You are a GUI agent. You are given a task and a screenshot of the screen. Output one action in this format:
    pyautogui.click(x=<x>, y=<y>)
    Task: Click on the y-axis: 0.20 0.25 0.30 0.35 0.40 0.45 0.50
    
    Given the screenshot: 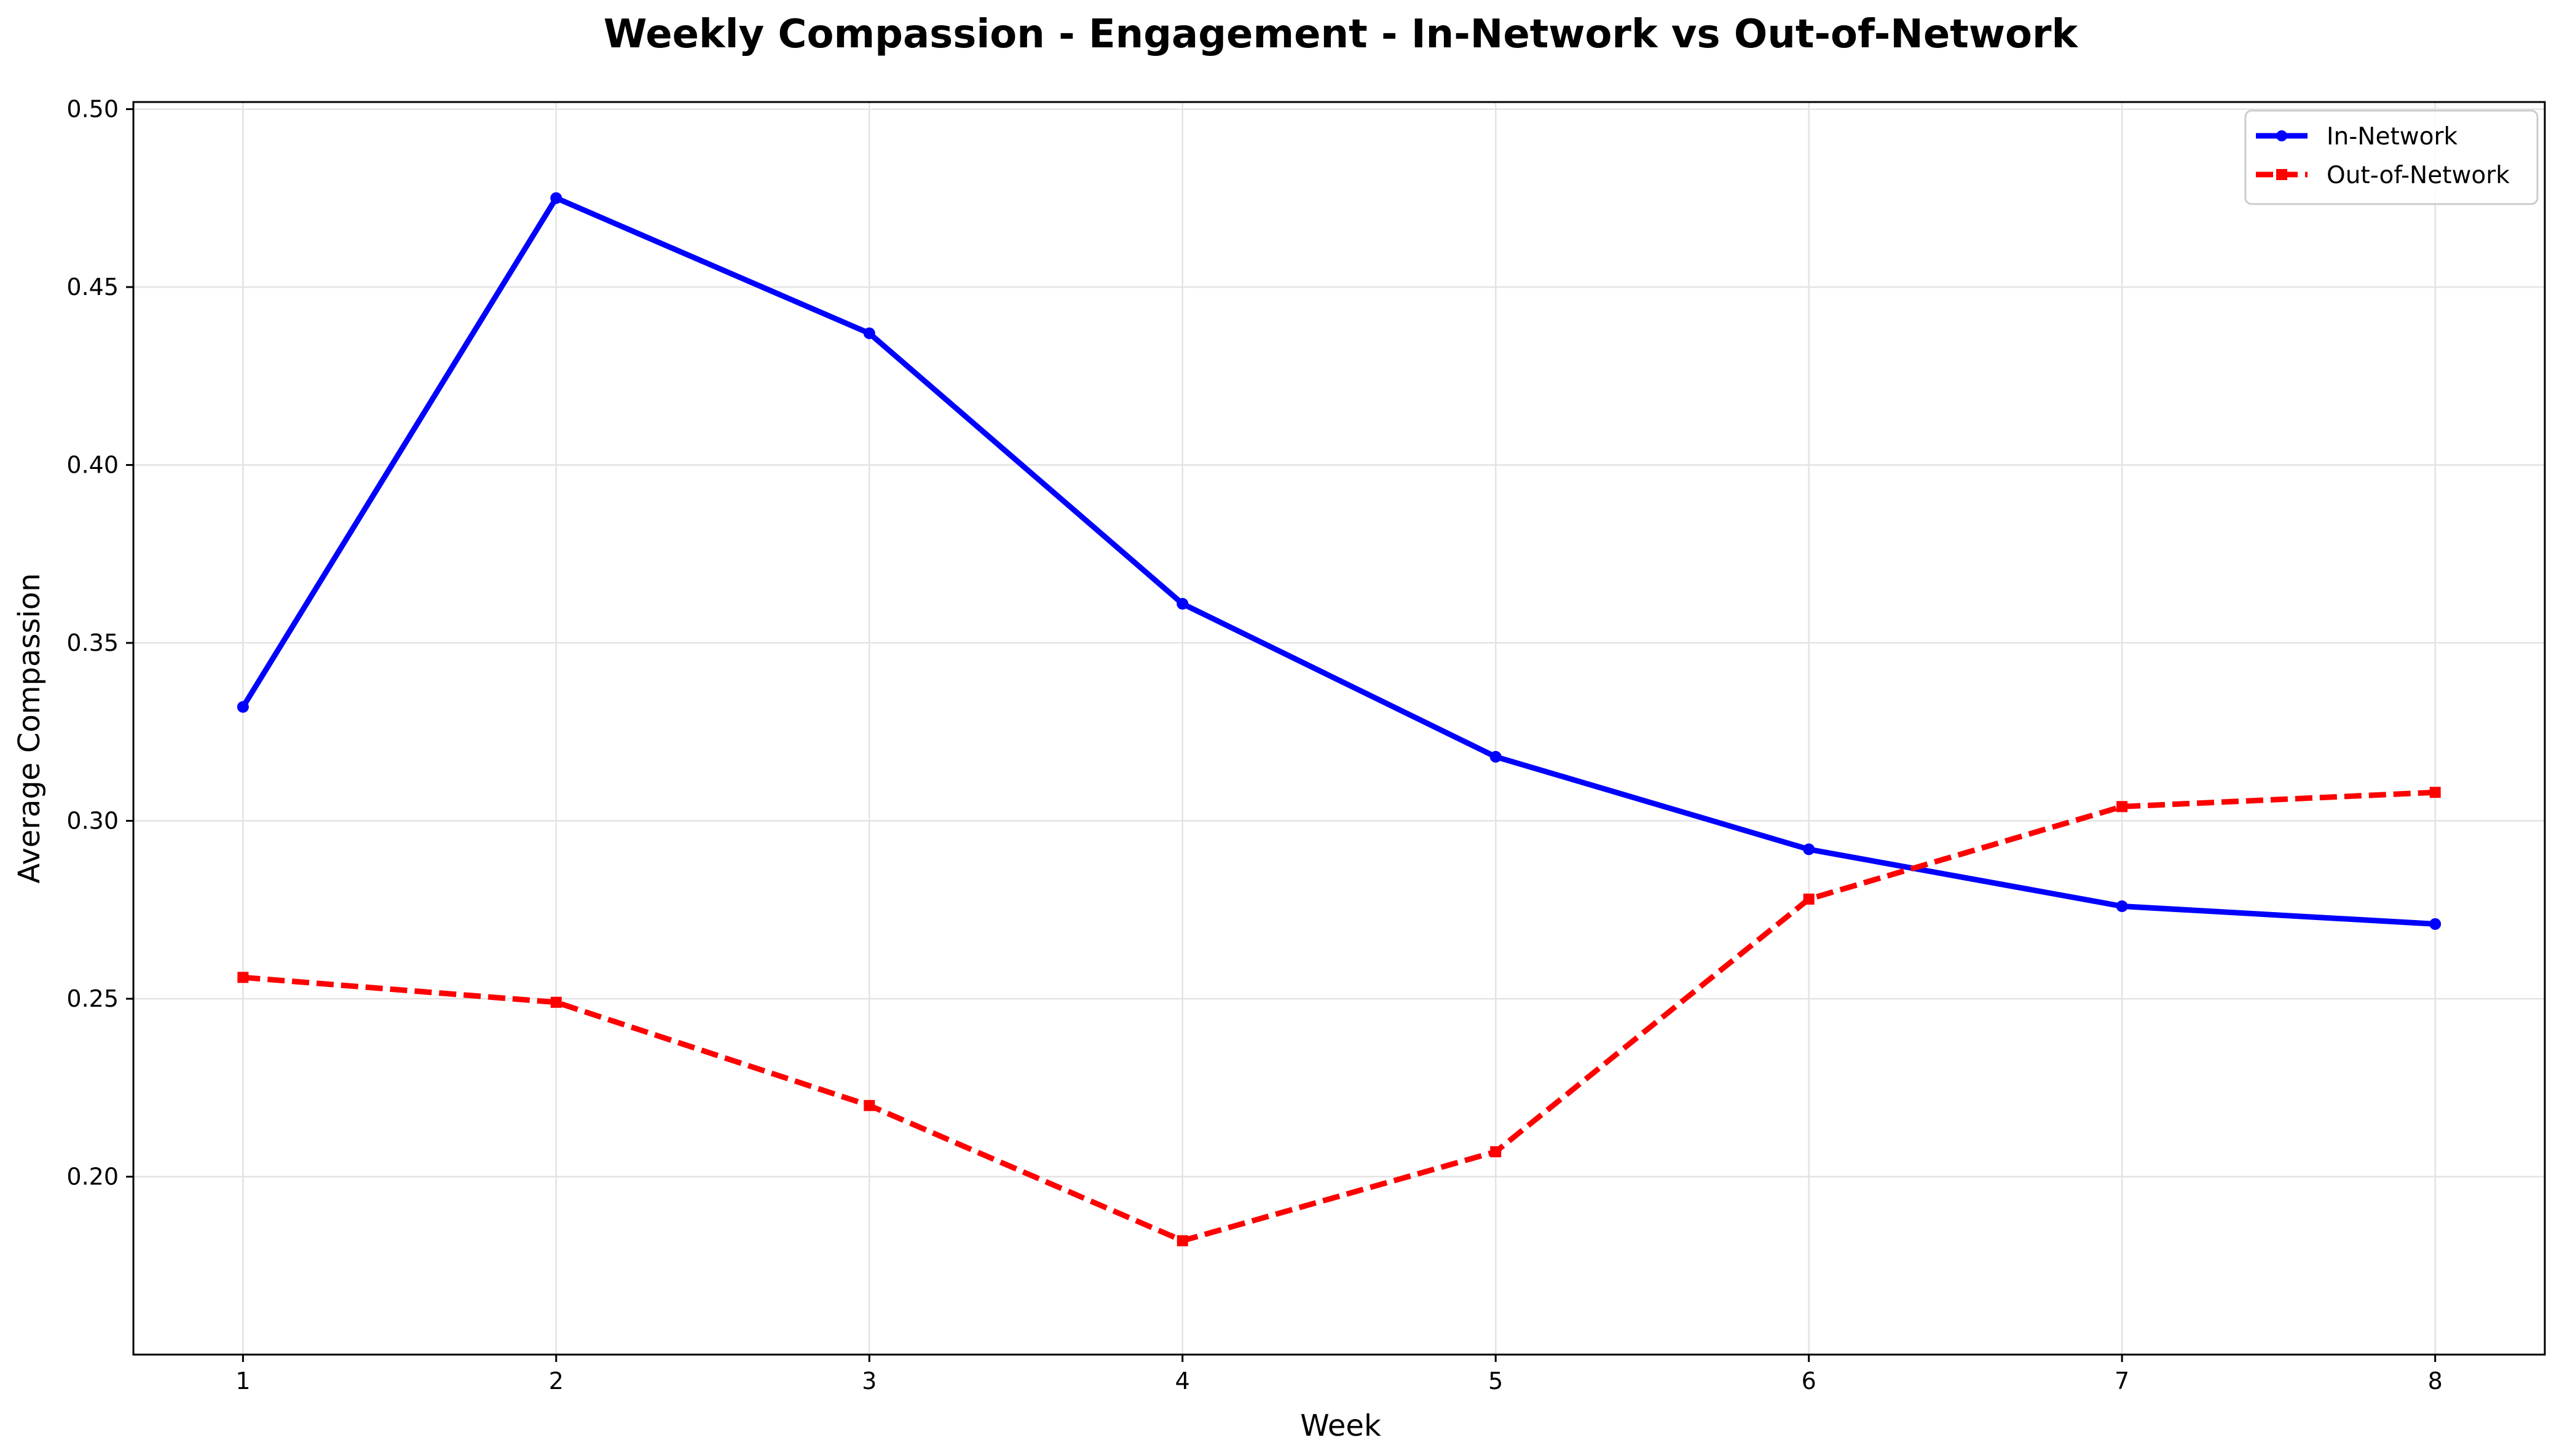 What is the action you would take?
    pyautogui.click(x=100, y=643)
    